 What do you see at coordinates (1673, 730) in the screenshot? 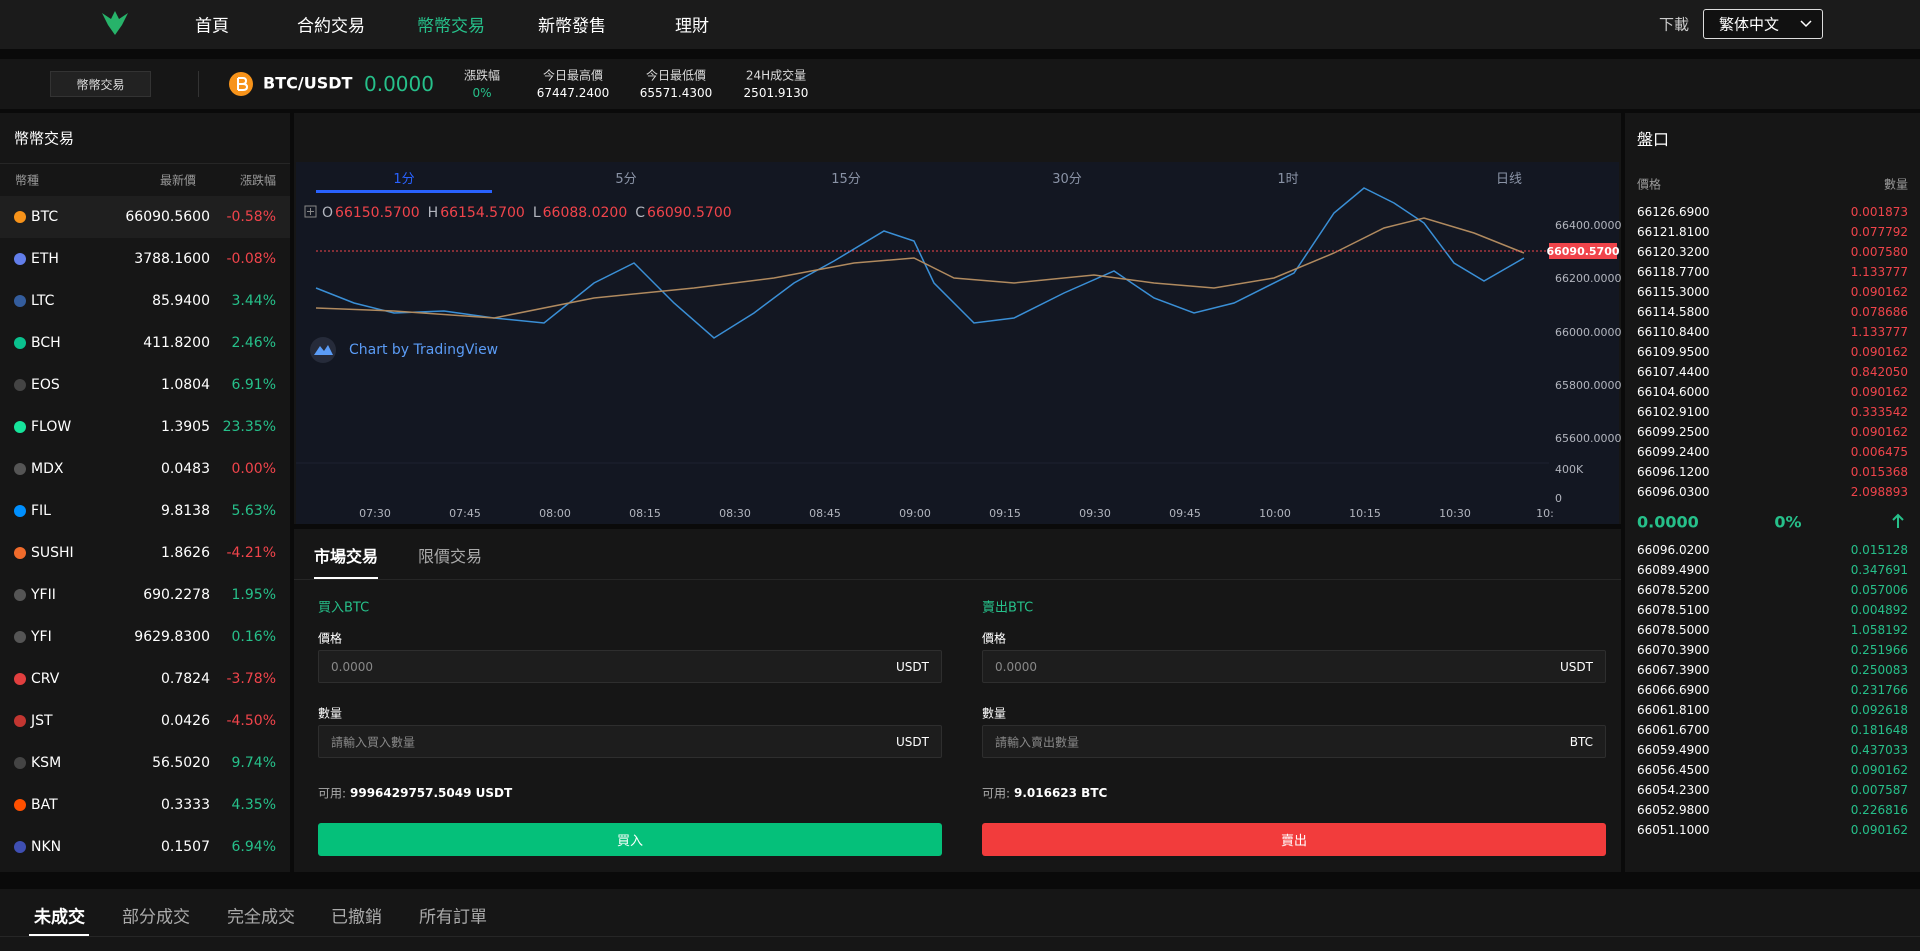
I see `book-price: 66061.6700` at bounding box center [1673, 730].